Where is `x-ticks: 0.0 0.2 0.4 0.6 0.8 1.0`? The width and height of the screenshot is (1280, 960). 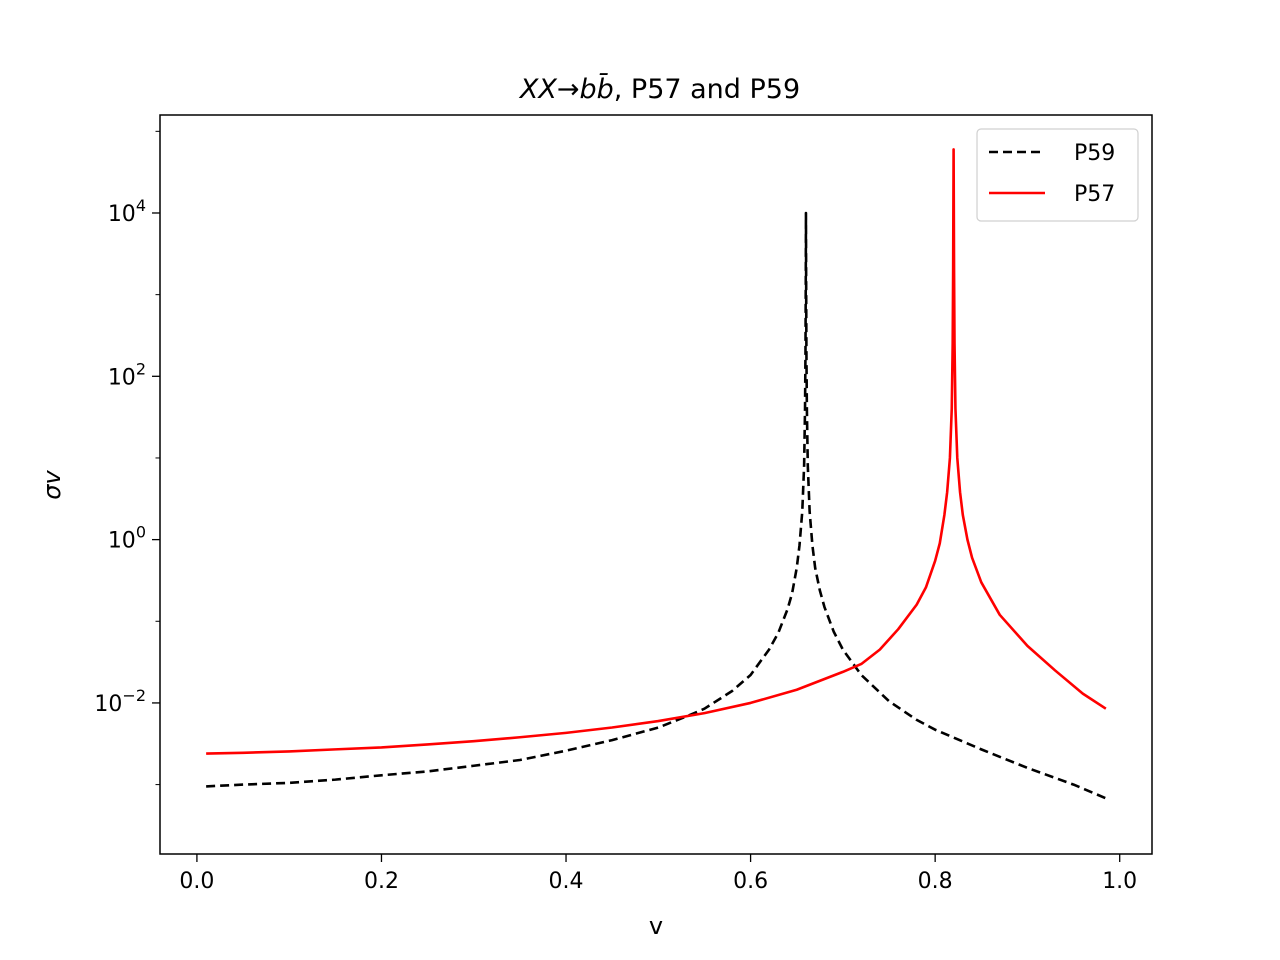
x-ticks: 0.0 0.2 0.4 0.6 0.8 1.0 is located at coordinates (658, 874).